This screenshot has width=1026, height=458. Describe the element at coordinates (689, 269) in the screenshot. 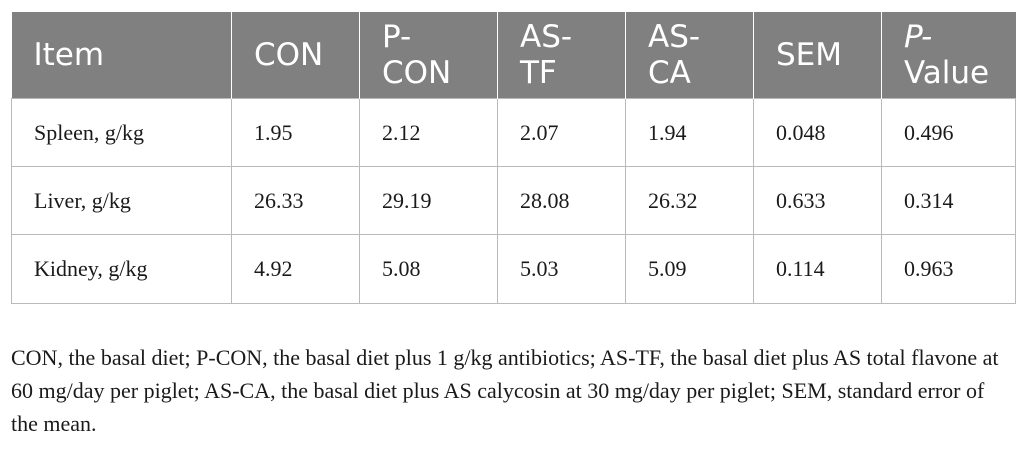

I see `table-cell: 5.09` at that location.